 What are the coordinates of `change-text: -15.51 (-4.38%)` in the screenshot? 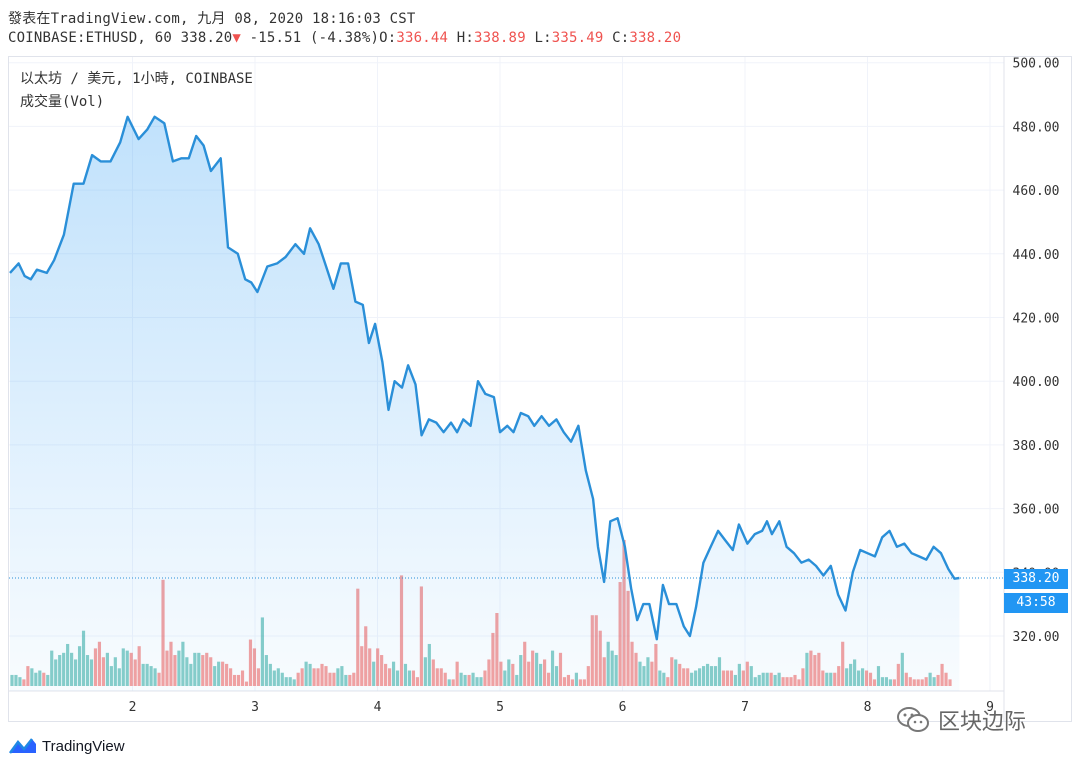 It's located at (314, 38).